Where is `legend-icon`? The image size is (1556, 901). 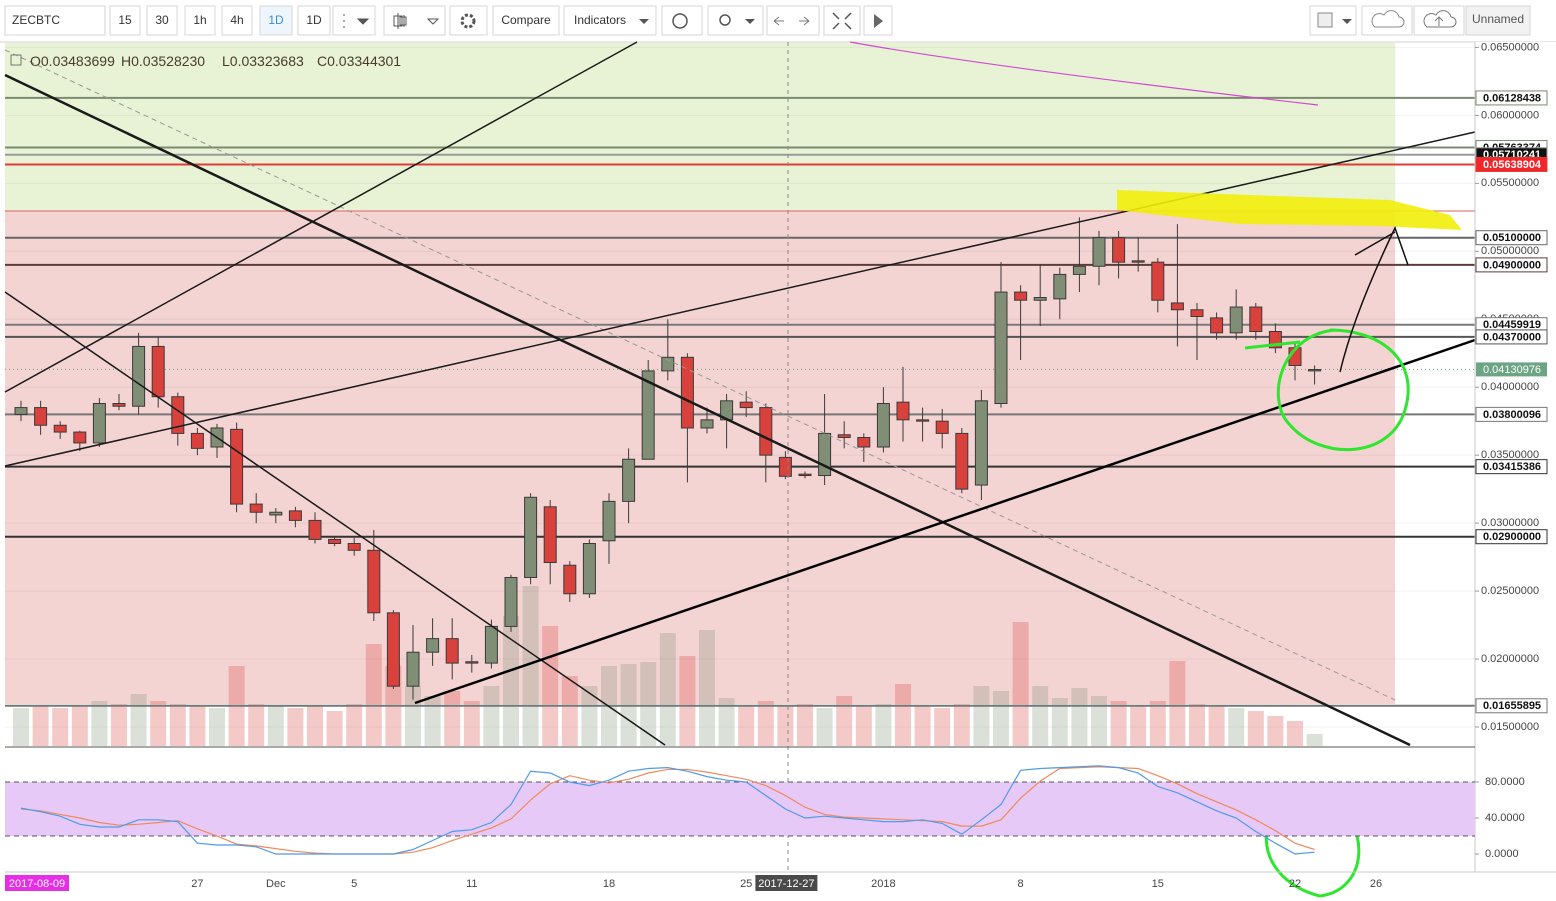 legend-icon is located at coordinates (16, 60).